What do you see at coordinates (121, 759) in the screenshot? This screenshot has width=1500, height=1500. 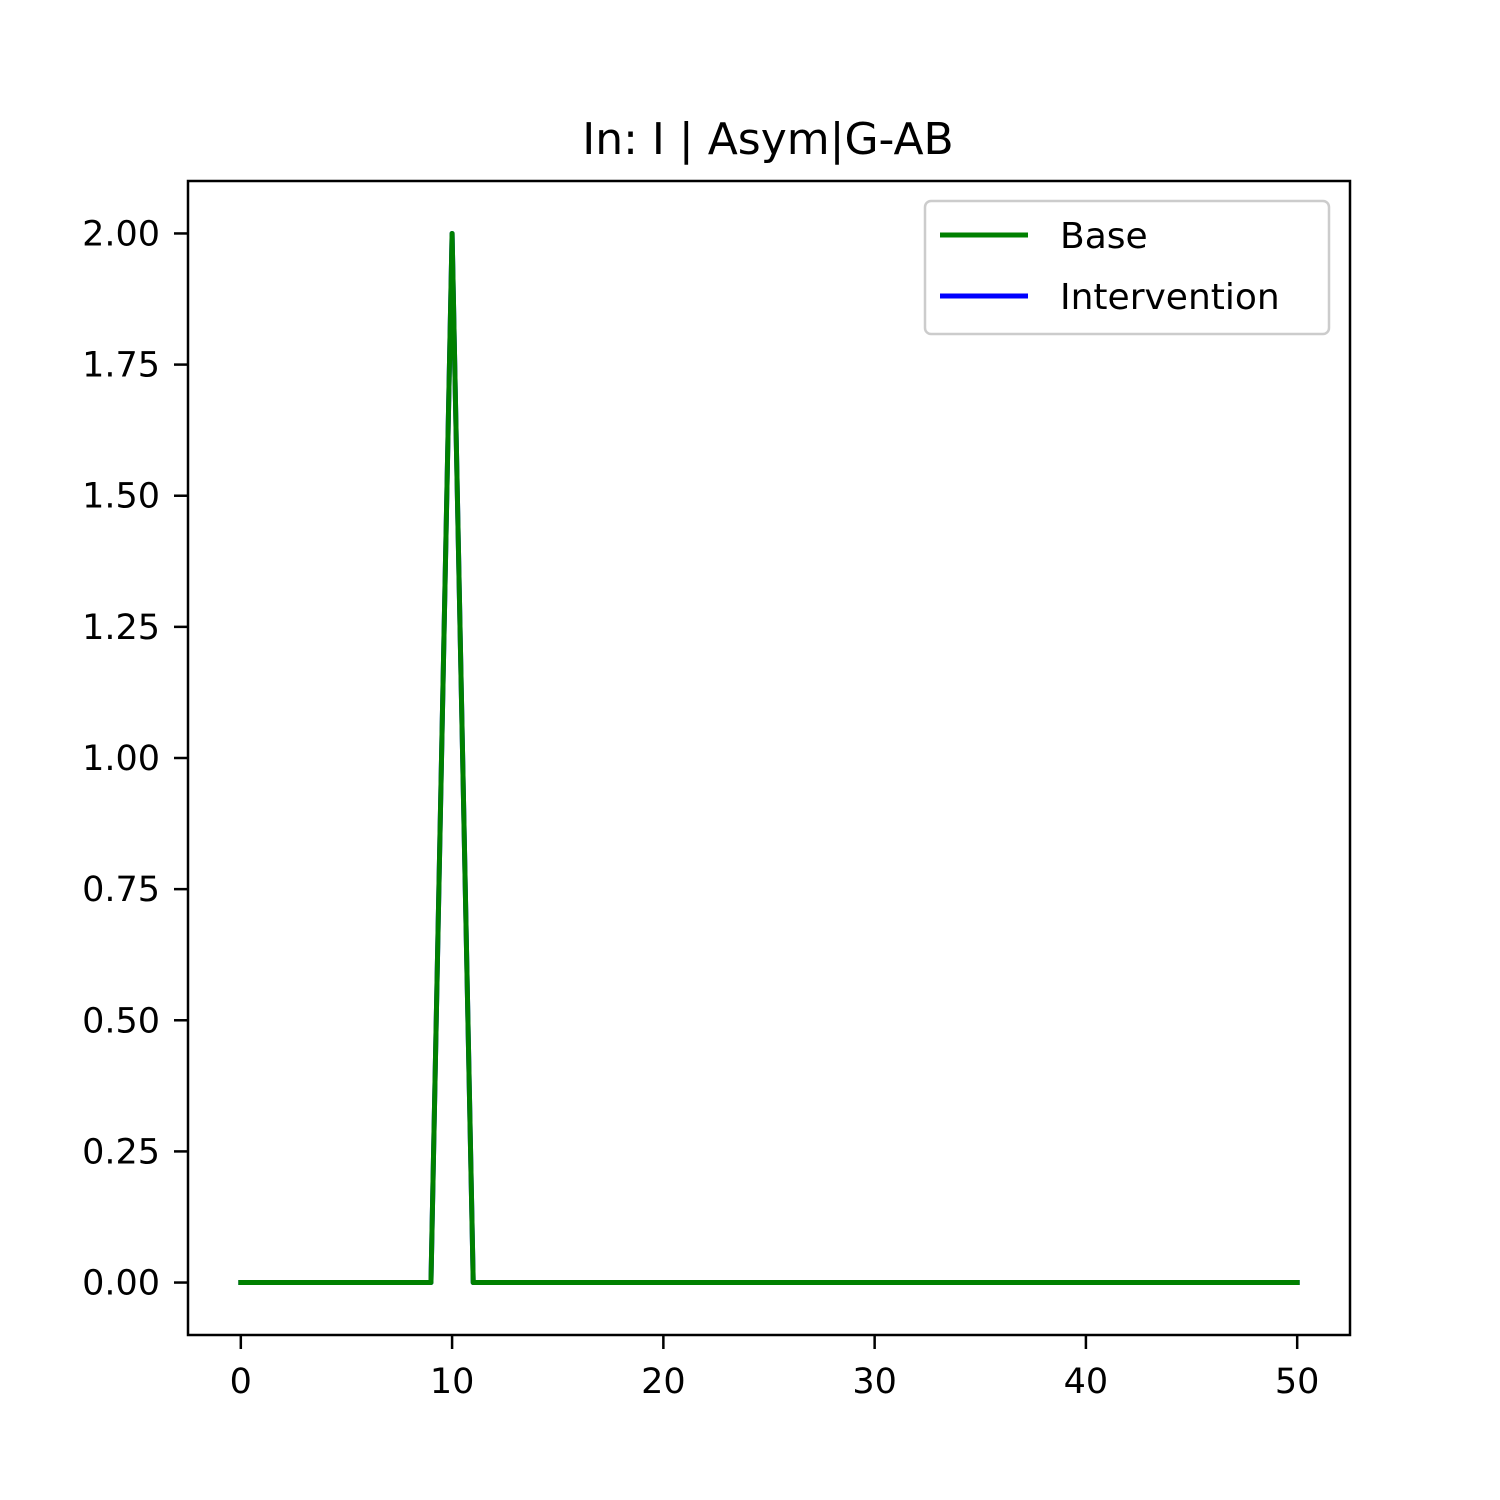 I see `y-tick-label: 1.00` at bounding box center [121, 759].